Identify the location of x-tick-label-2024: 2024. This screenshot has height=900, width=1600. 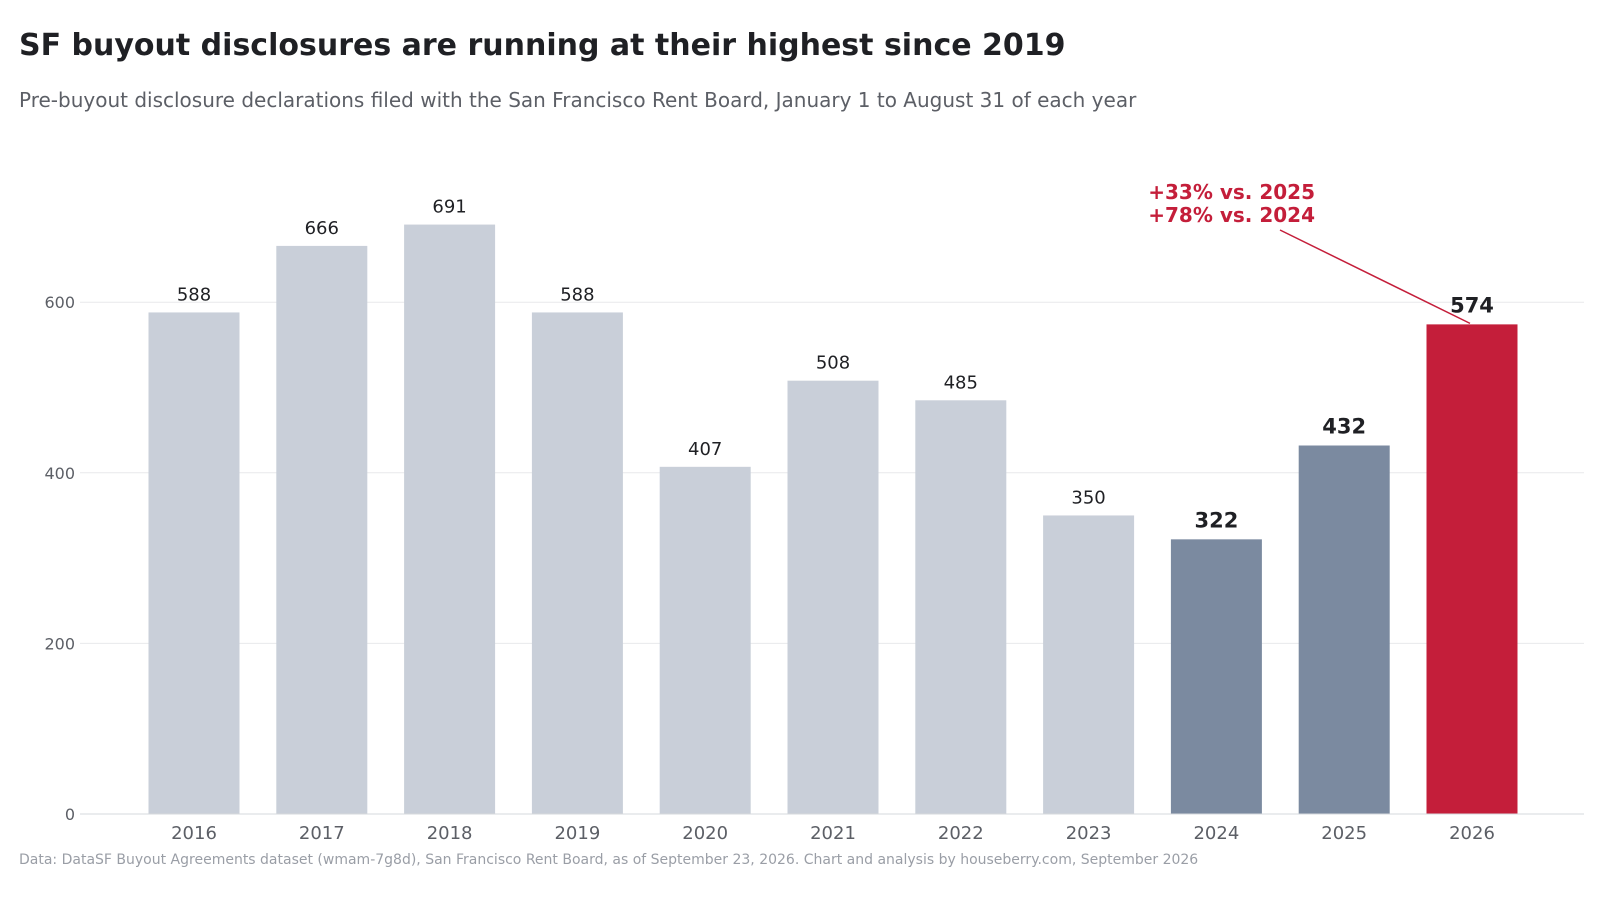
(1216, 833).